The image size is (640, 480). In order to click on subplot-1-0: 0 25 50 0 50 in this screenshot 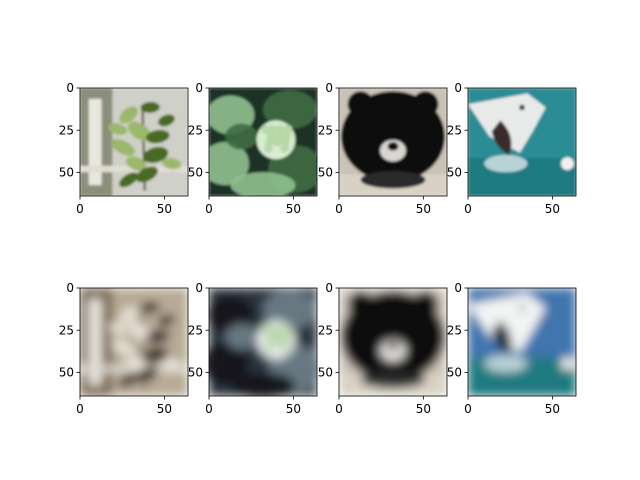, I will do `click(124, 348)`.